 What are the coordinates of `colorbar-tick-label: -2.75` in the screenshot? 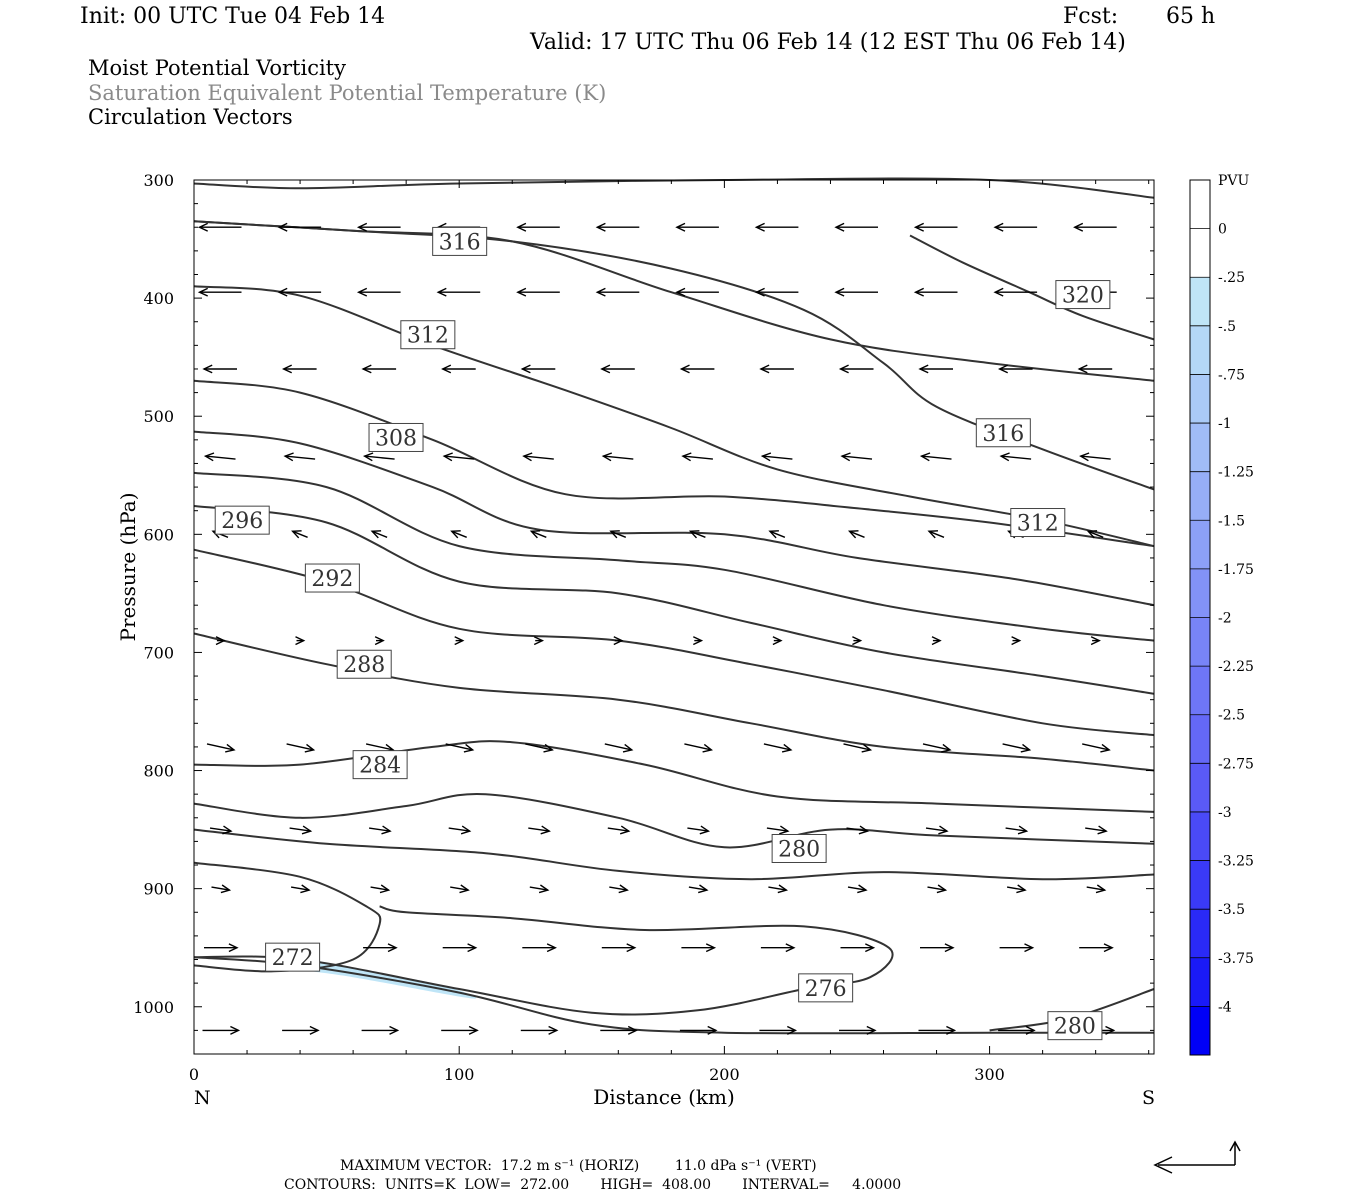 It's located at (1236, 764).